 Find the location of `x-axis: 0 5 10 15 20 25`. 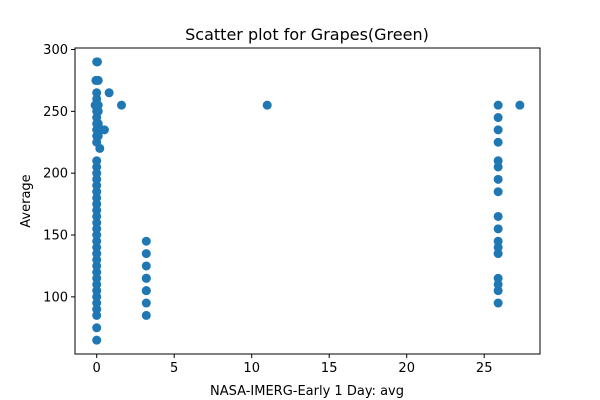

x-axis: 0 5 10 15 20 25 is located at coordinates (293, 365).